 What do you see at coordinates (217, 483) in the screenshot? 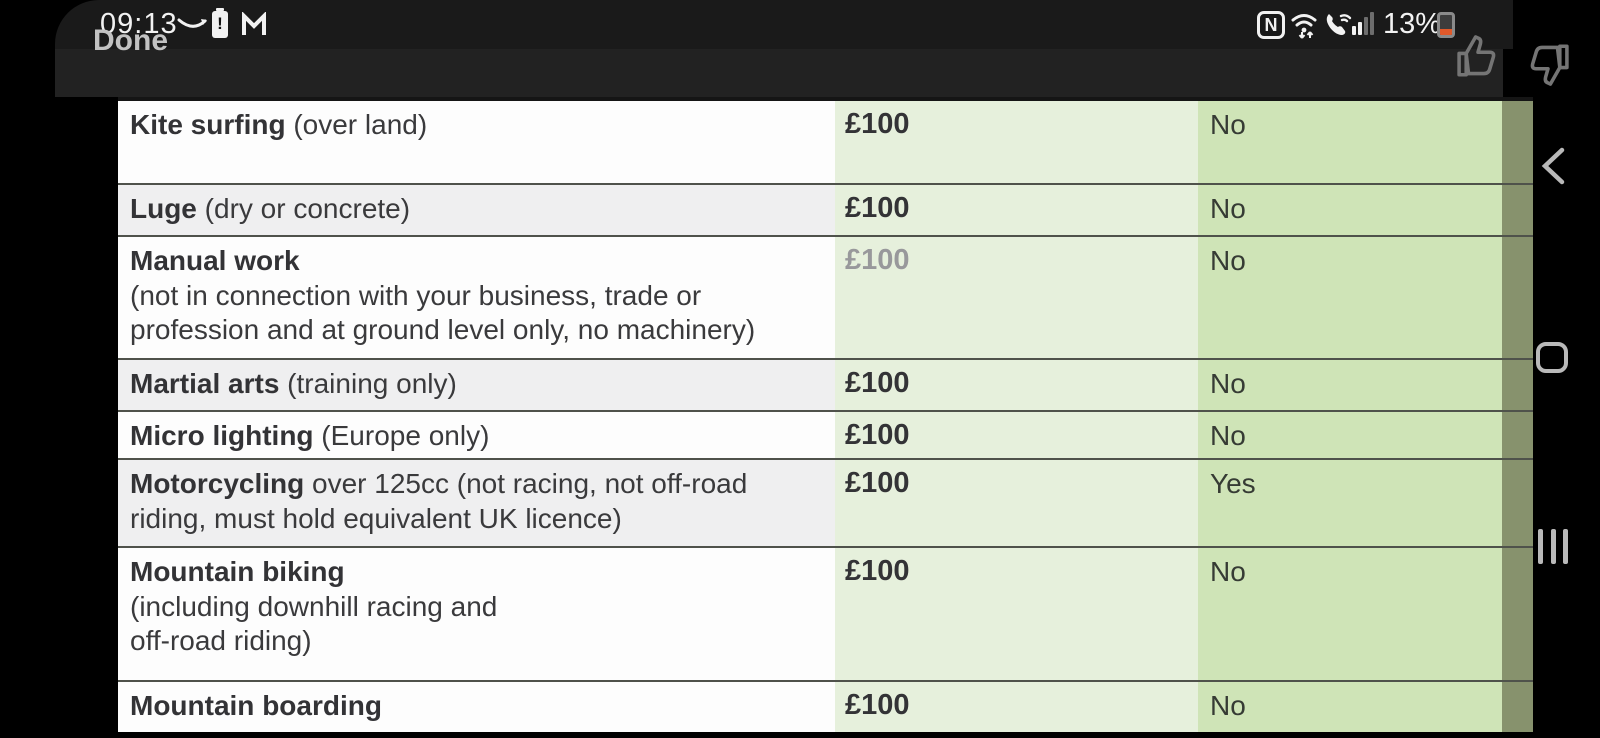
I see `activity-name: Motorcycling` at bounding box center [217, 483].